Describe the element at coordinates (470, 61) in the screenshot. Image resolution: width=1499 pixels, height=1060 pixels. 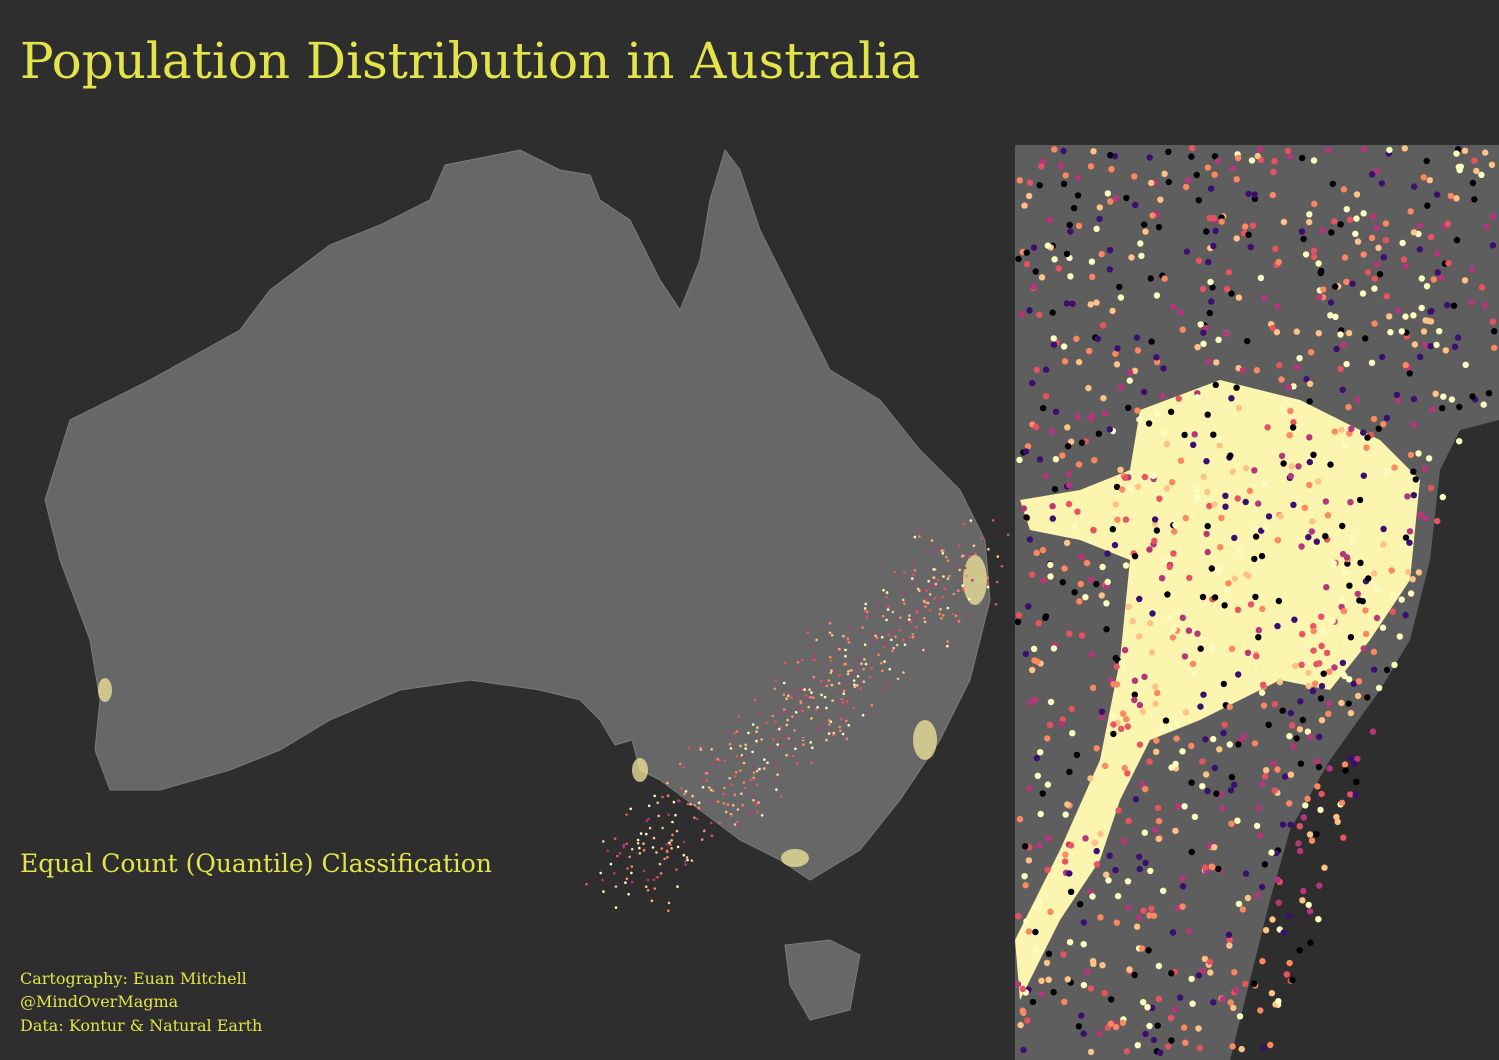
I see `title: Population Distribution in Australia` at that location.